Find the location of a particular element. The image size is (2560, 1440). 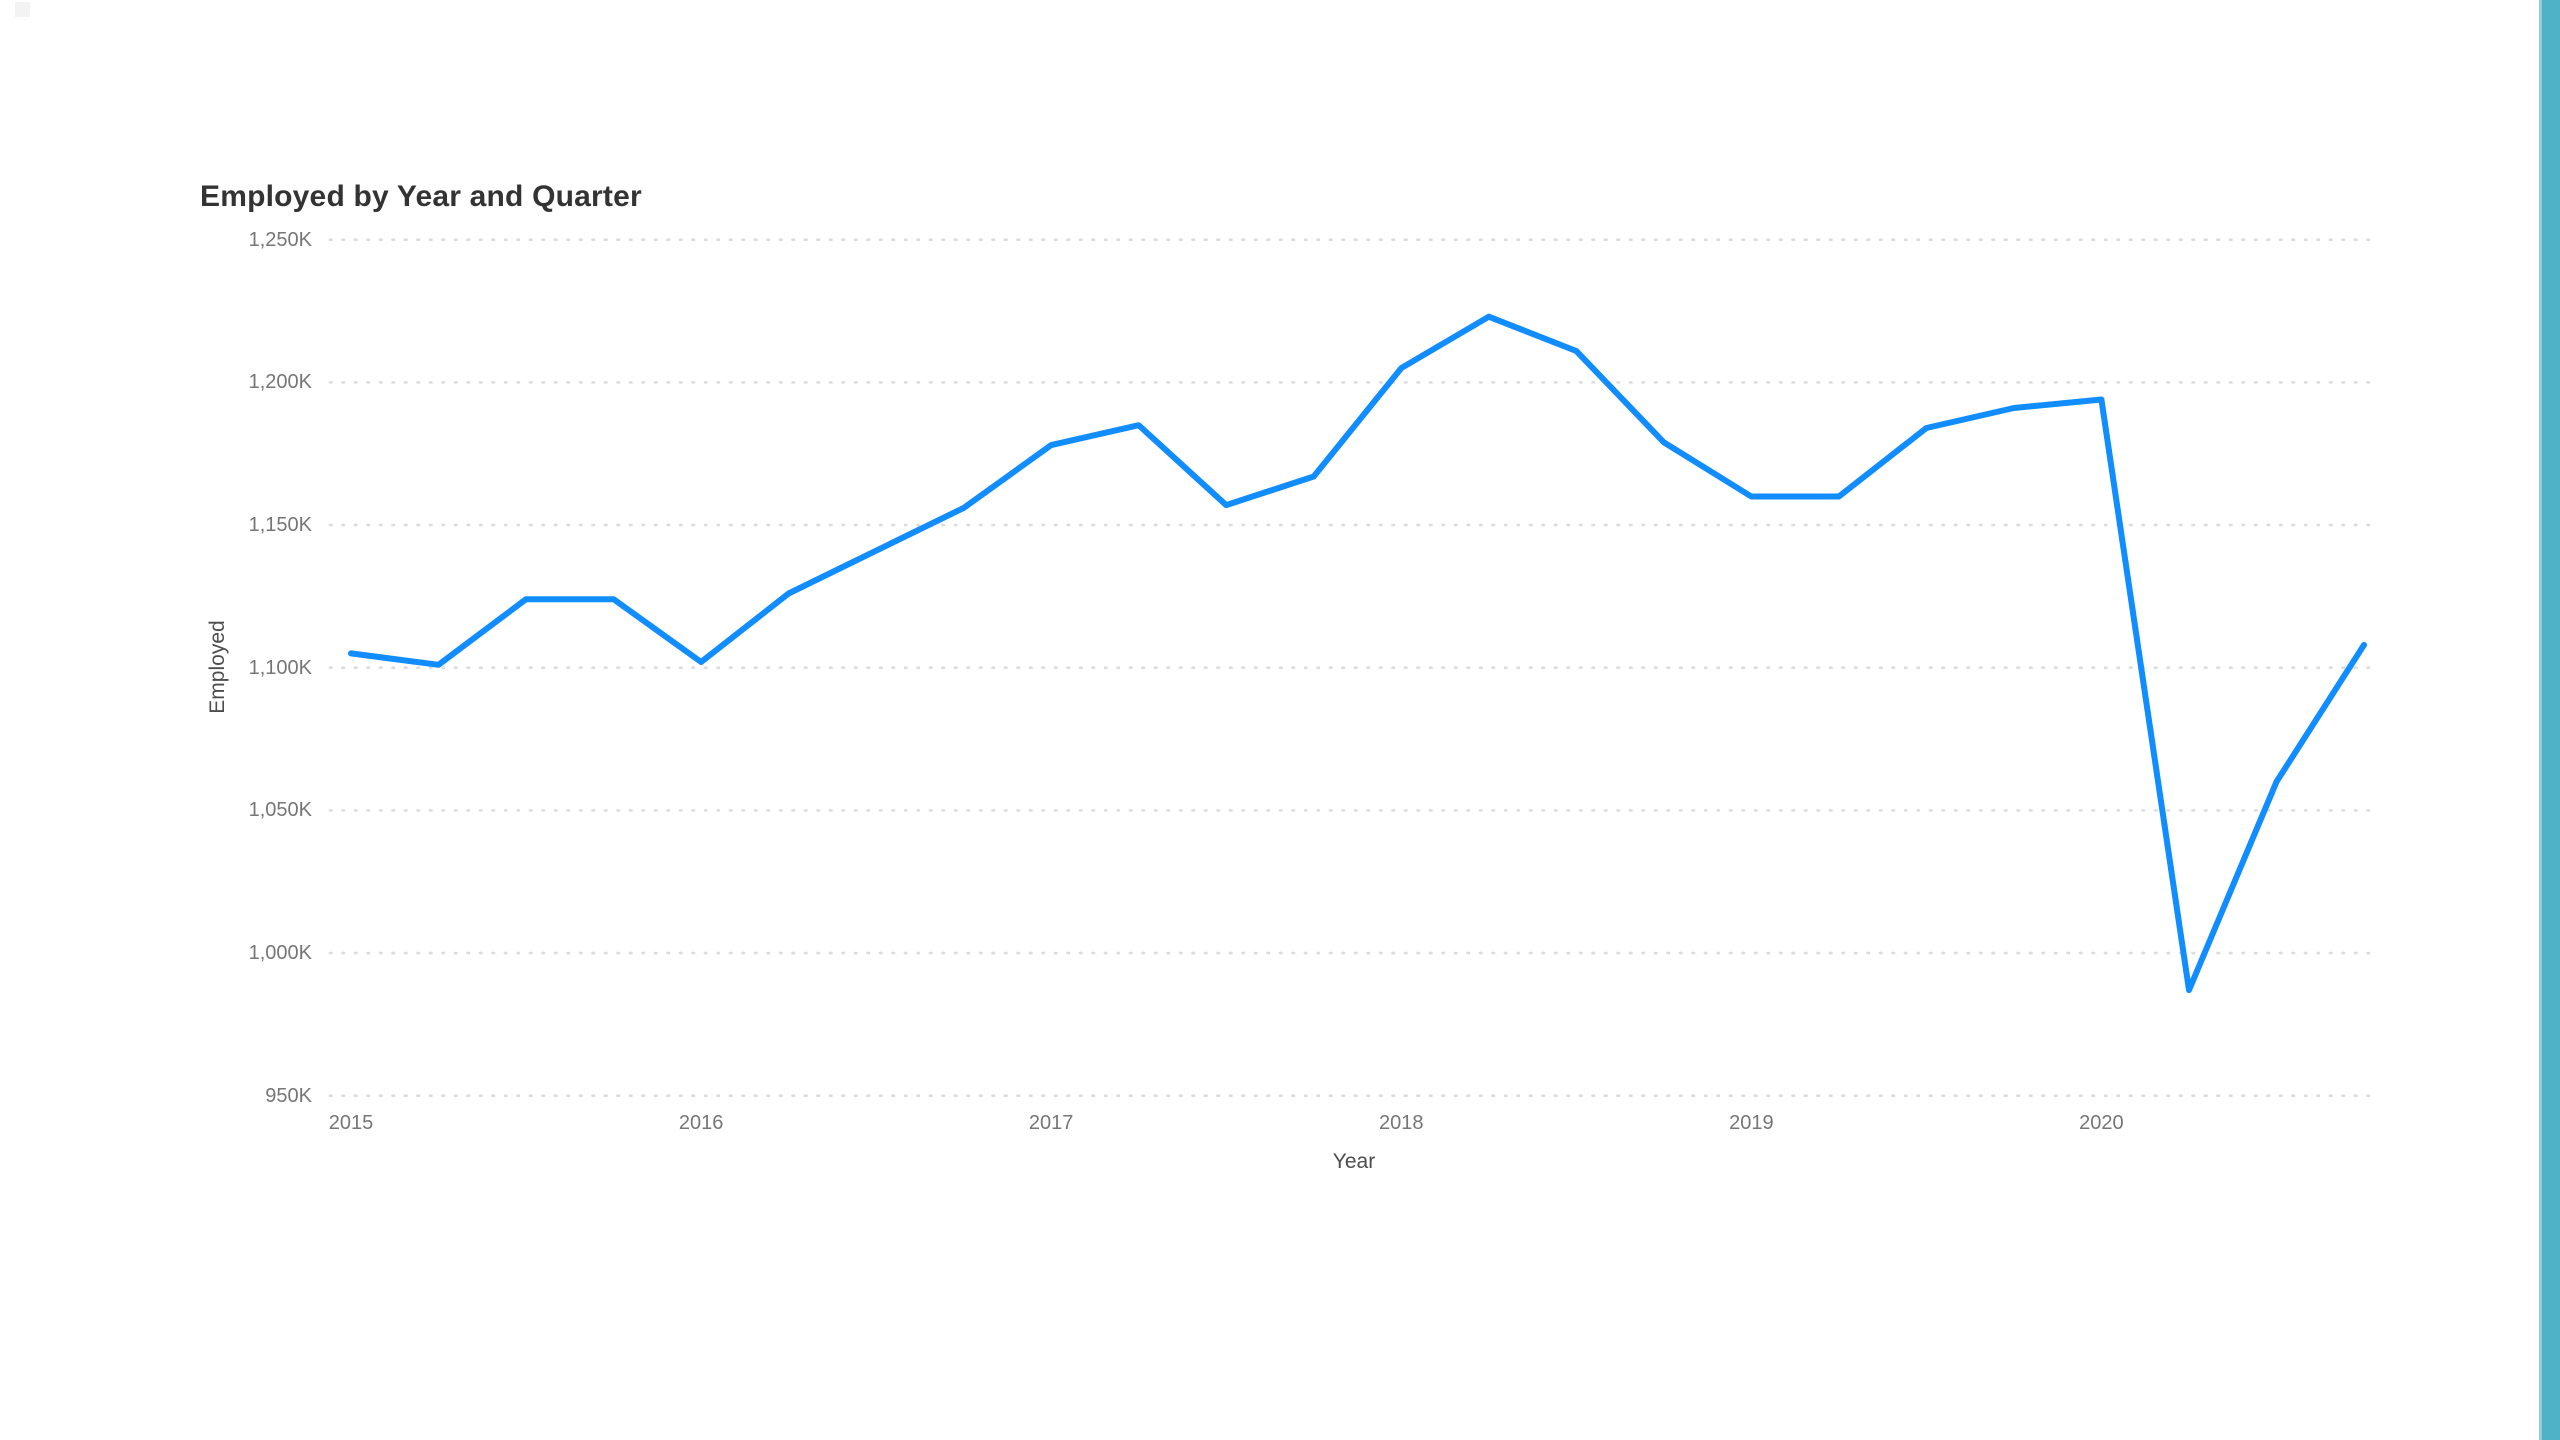

y-tick-label: 1,050K is located at coordinates (280, 810).